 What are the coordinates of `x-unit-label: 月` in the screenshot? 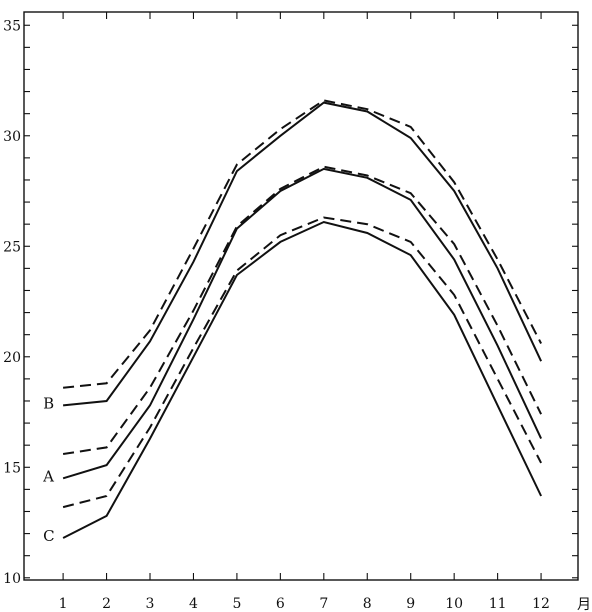 It's located at (584, 604).